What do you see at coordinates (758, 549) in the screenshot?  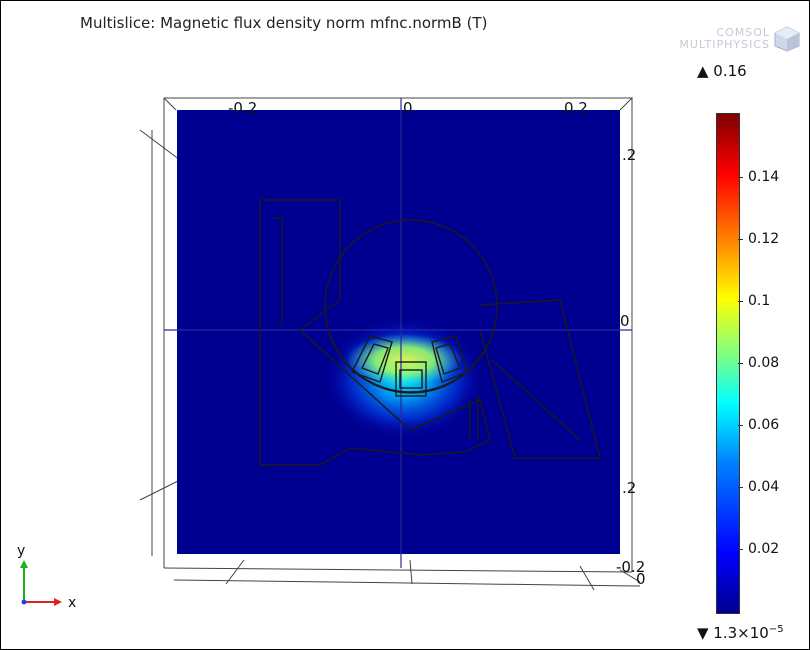 I see `colorbar-tick: 0.02` at bounding box center [758, 549].